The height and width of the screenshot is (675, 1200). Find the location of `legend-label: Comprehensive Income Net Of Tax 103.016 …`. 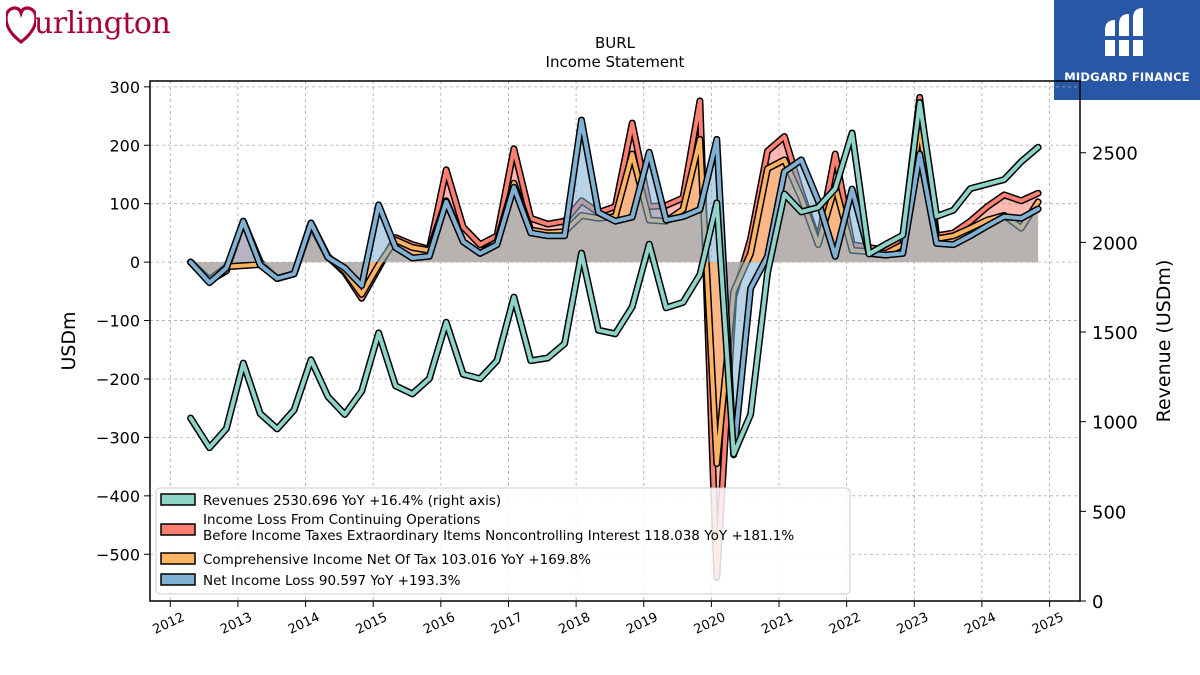

legend-label: Comprehensive Income Net Of Tax 103.016 … is located at coordinates (397, 560).